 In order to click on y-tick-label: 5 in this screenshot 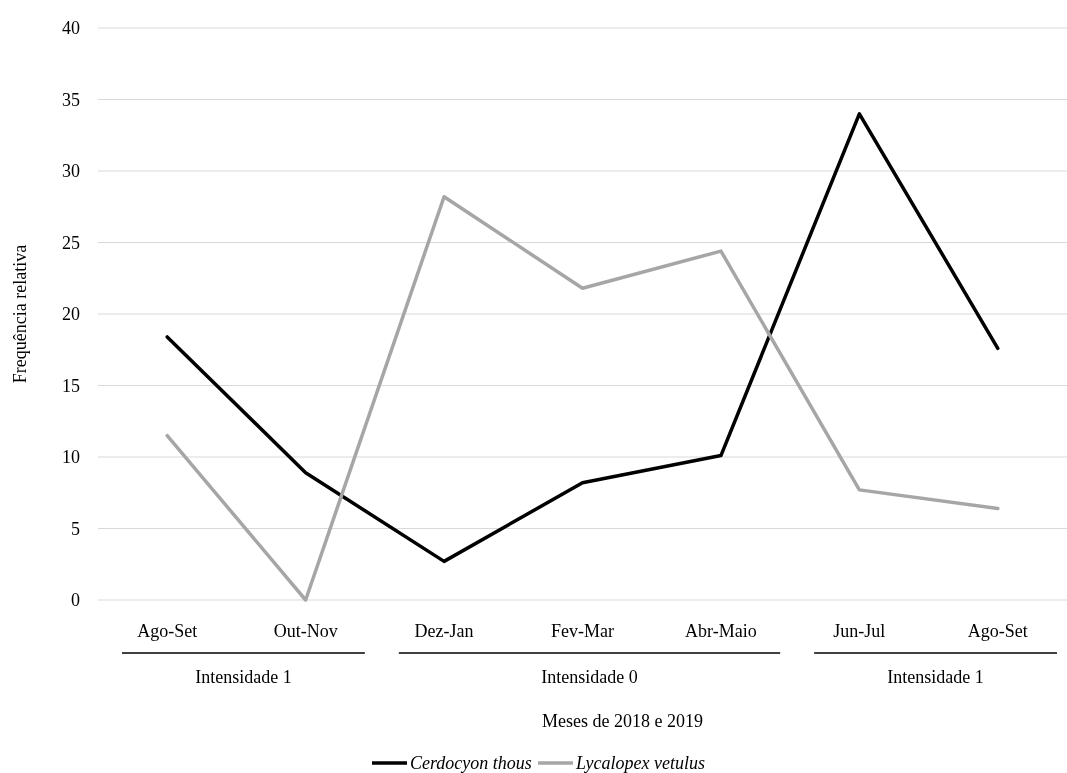, I will do `click(75, 528)`.